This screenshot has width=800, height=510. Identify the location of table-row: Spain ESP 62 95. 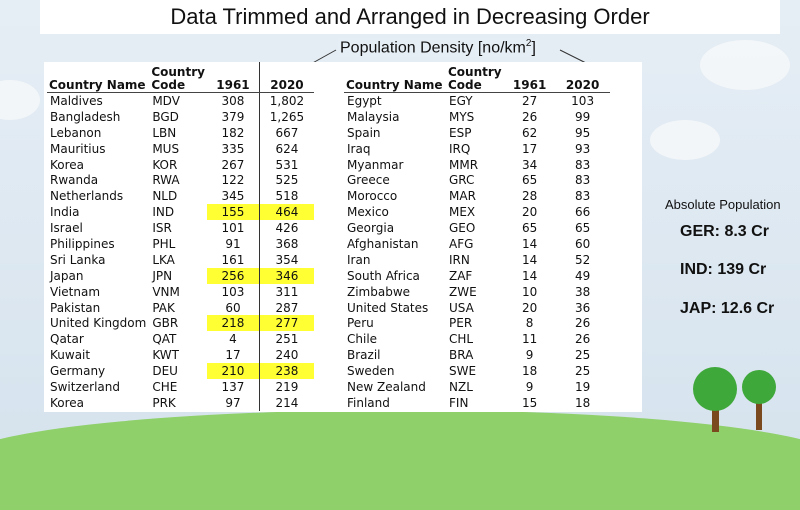
(477, 133).